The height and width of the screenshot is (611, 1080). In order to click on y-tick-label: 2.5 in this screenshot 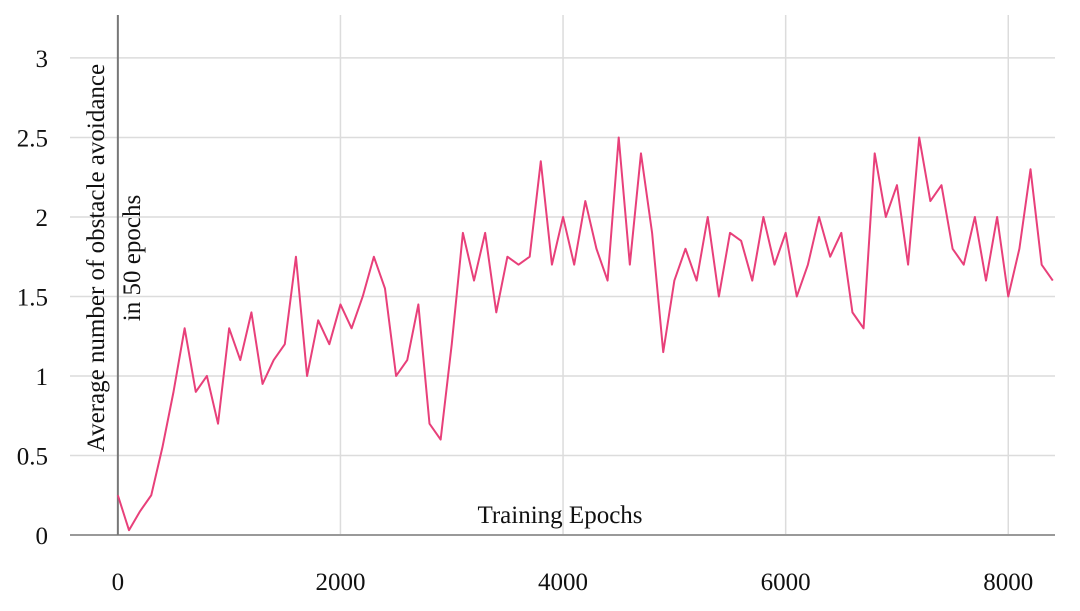, I will do `click(32, 138)`.